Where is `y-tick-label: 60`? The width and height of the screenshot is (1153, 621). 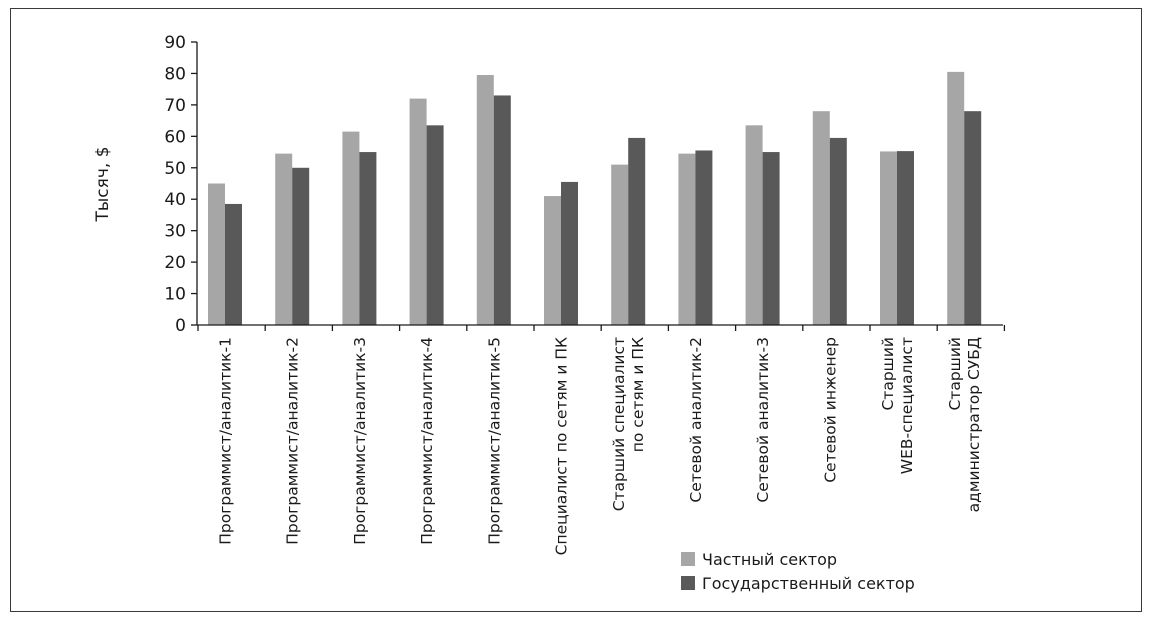
y-tick-label: 60 is located at coordinates (175, 137).